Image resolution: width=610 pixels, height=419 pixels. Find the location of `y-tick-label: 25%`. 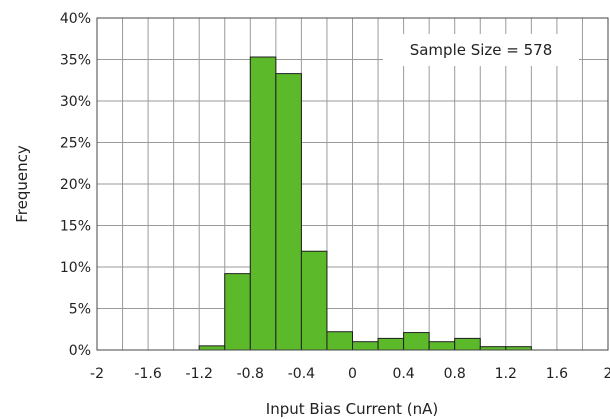

y-tick-label: 25% is located at coordinates (75, 144).